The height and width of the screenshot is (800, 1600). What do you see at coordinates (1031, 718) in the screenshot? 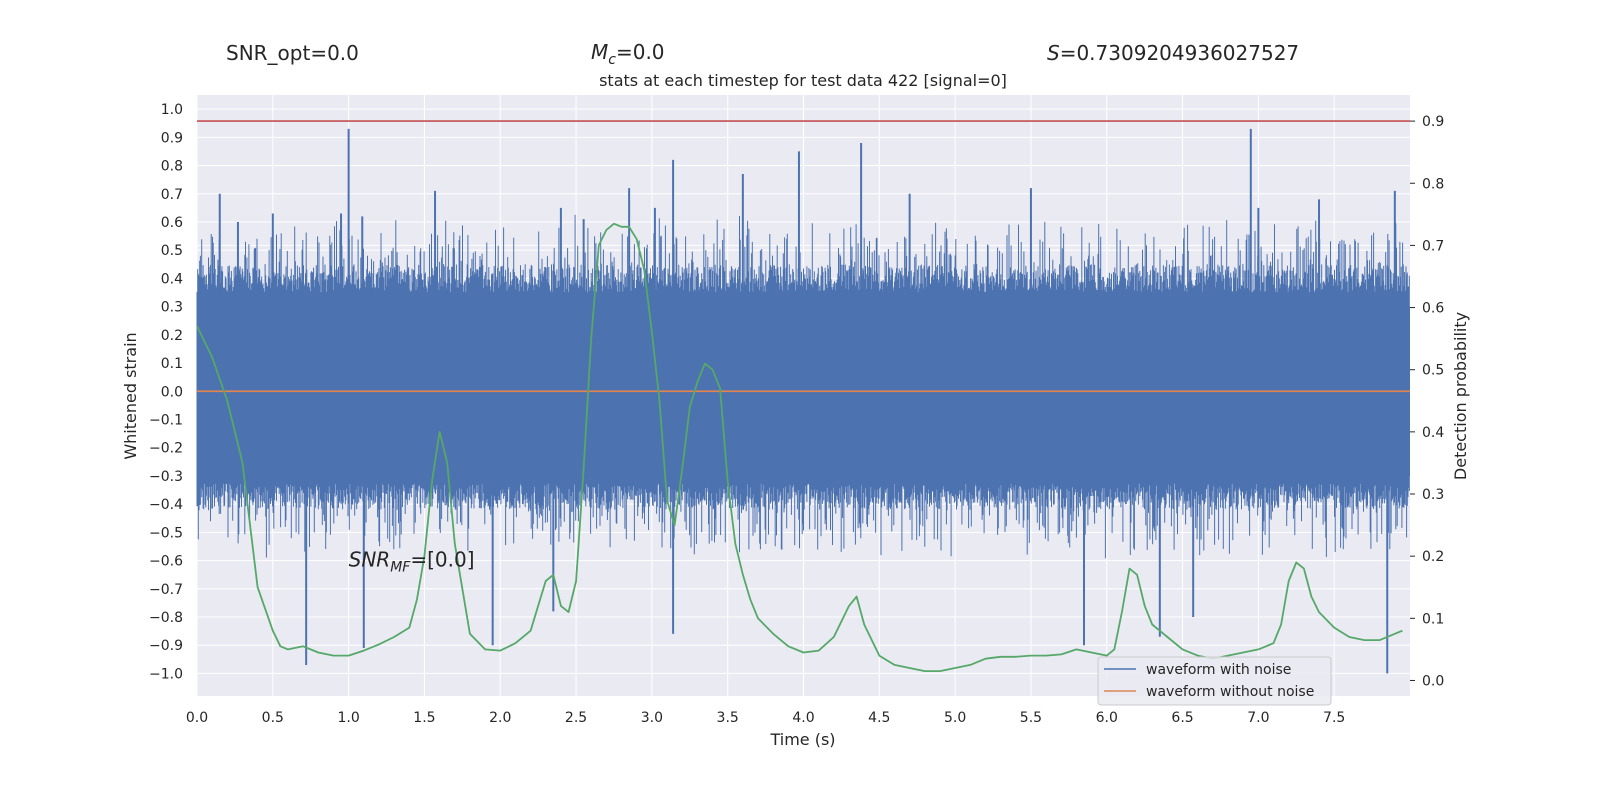
I see `x-tick-label: 5.5` at bounding box center [1031, 718].